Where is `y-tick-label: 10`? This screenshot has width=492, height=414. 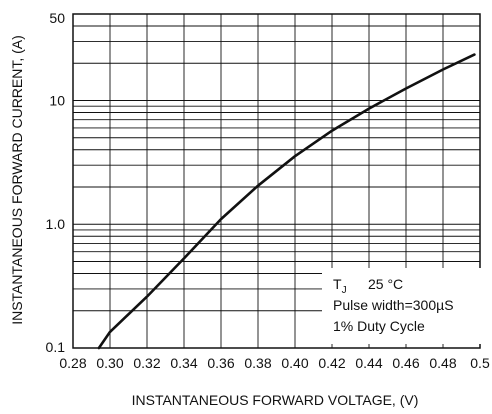
y-tick-label: 10 is located at coordinates (57, 100).